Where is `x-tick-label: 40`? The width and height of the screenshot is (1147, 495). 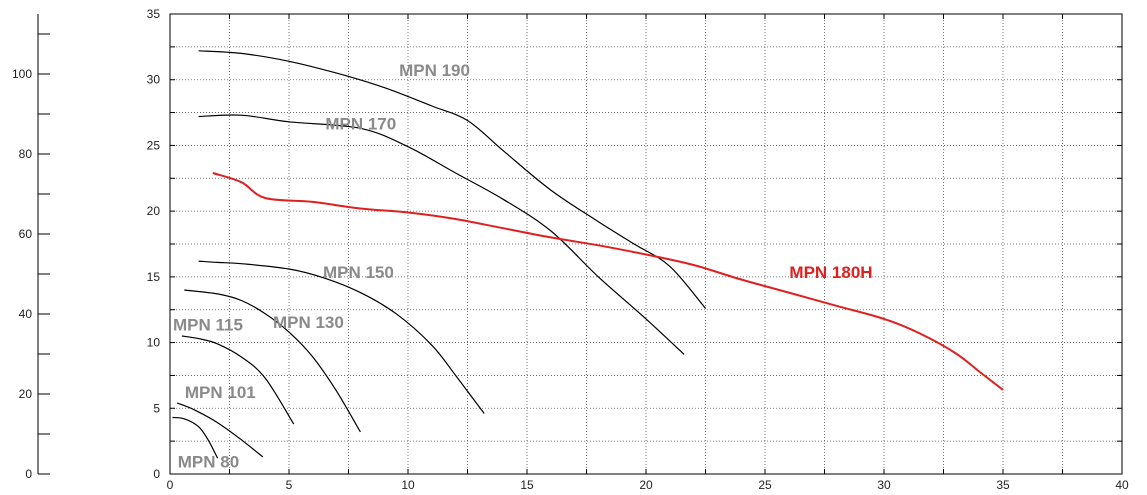 x-tick-label: 40 is located at coordinates (1122, 485).